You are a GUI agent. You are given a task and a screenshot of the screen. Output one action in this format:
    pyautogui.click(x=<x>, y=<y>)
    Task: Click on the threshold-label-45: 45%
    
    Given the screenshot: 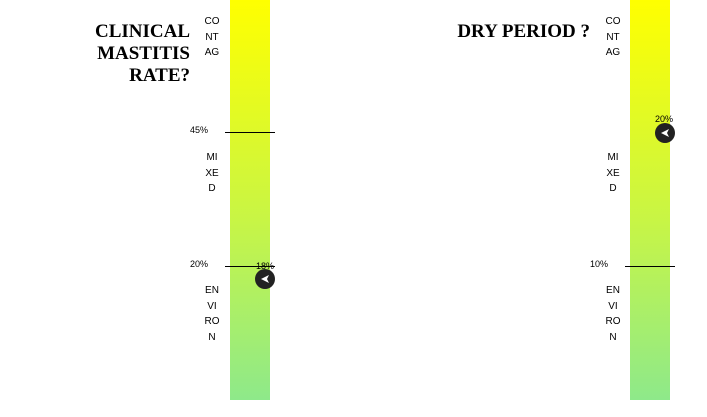 What is the action you would take?
    pyautogui.click(x=199, y=130)
    